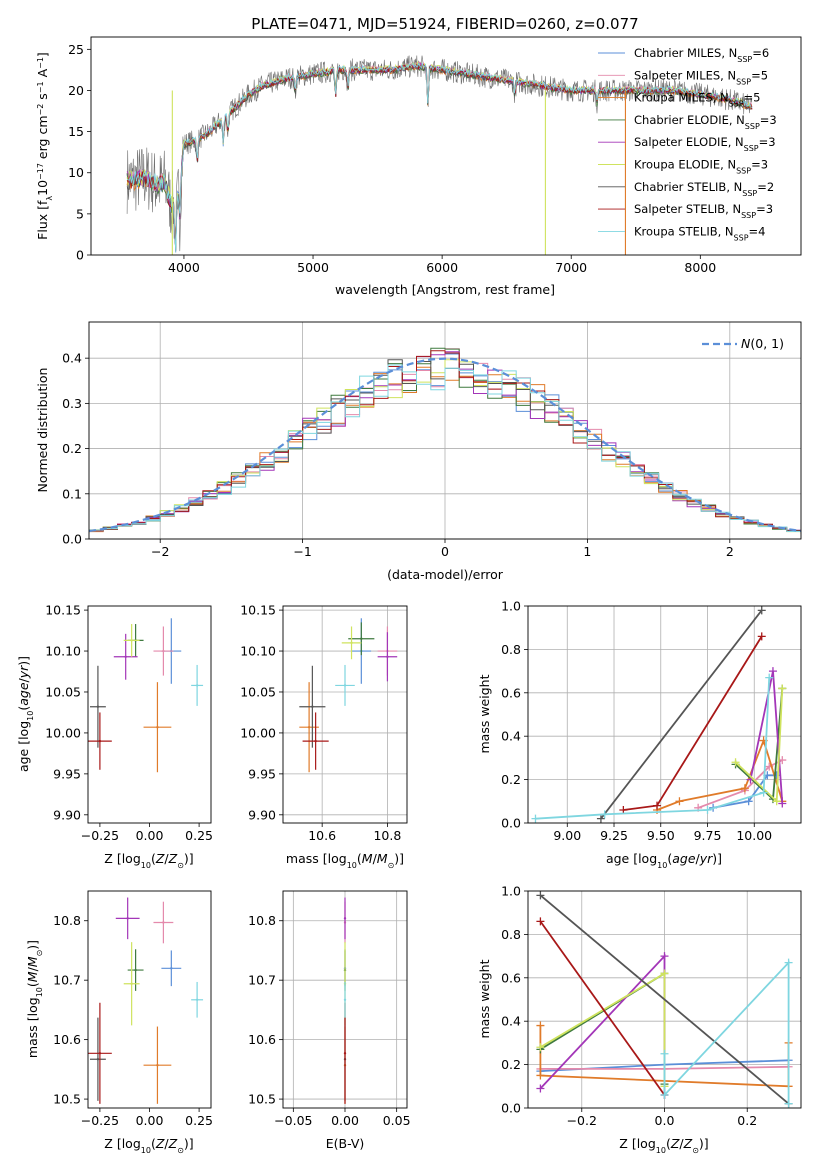  What do you see at coordinates (100, 835) in the screenshot?
I see `x-tick-label: −0.25` at bounding box center [100, 835].